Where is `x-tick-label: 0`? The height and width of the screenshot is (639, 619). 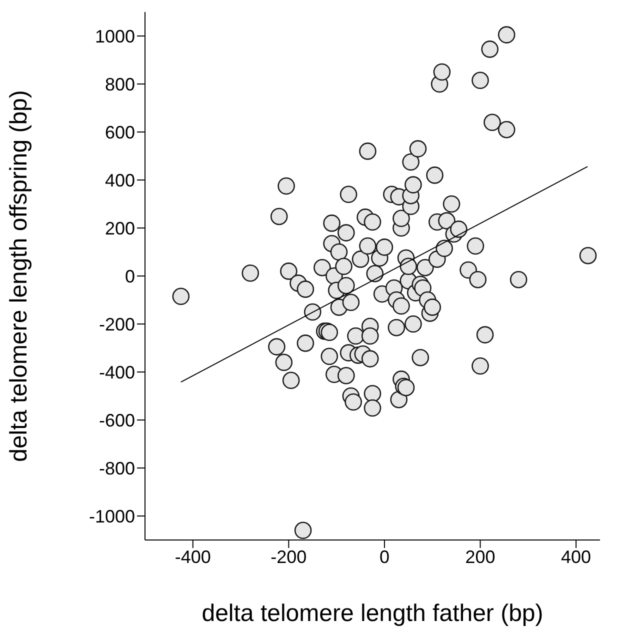 x-tick-label: 0 is located at coordinates (384, 556).